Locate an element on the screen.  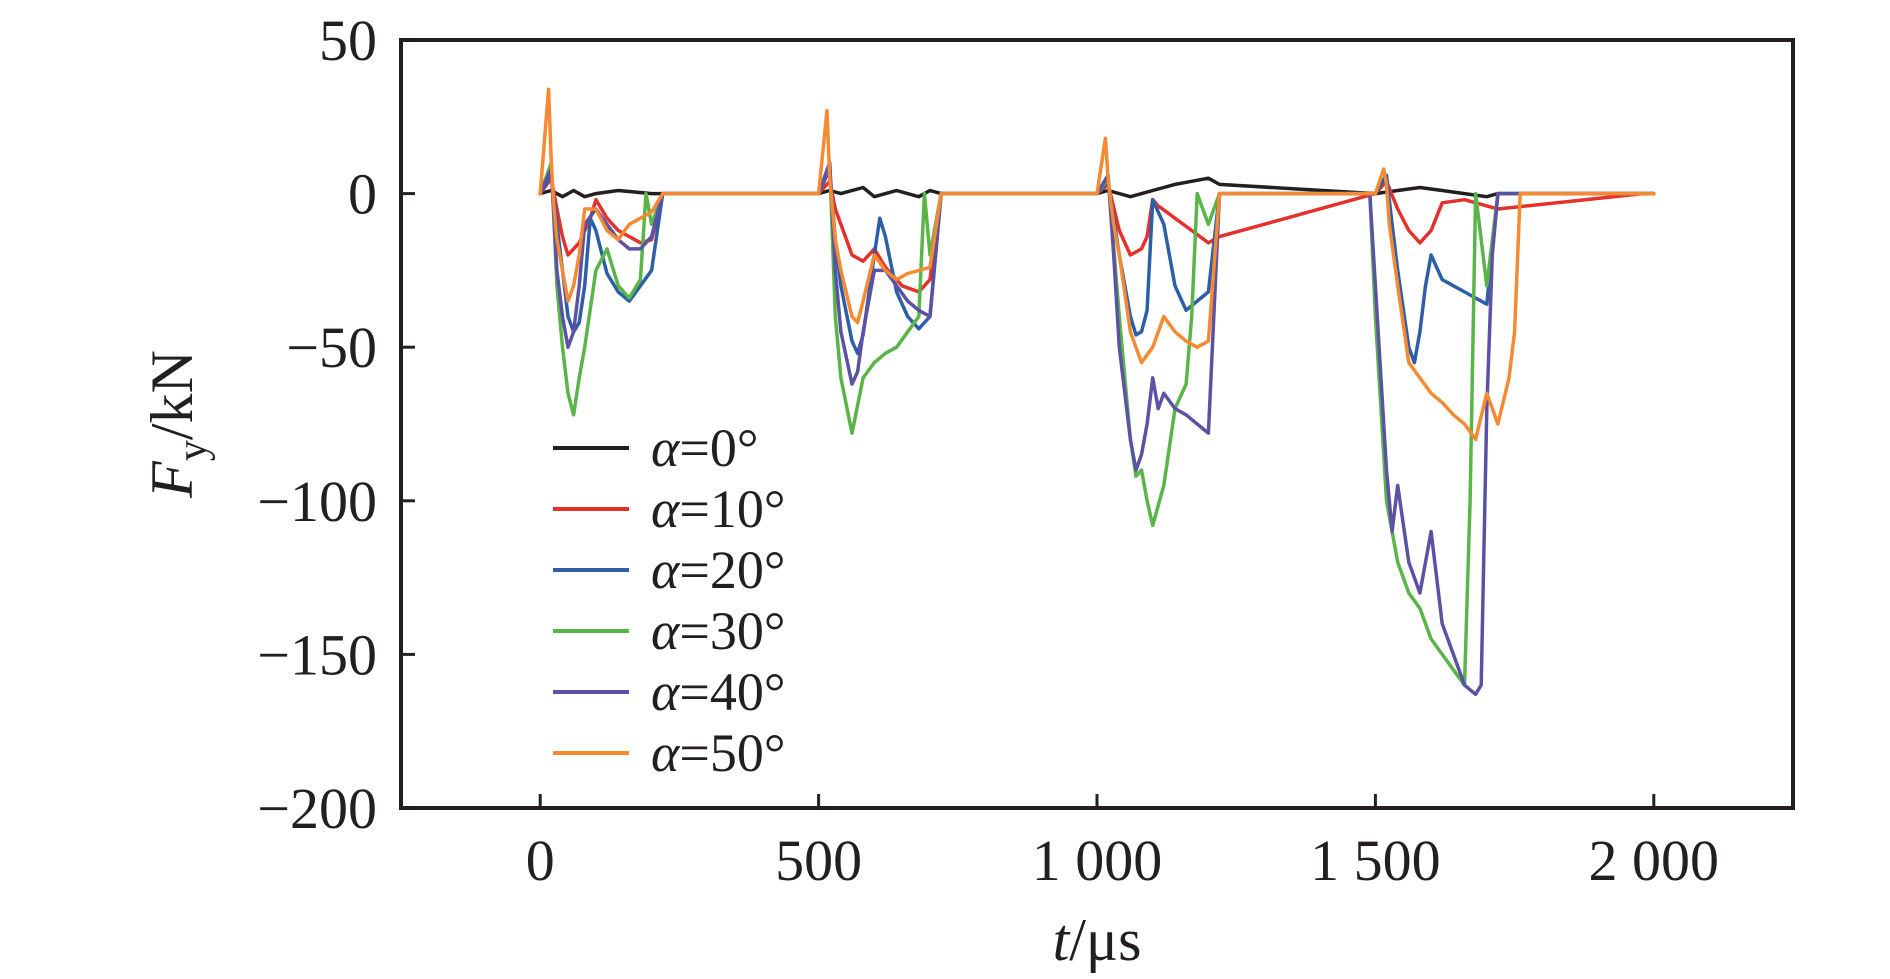
legend-label-0: α=0° is located at coordinates (704, 448).